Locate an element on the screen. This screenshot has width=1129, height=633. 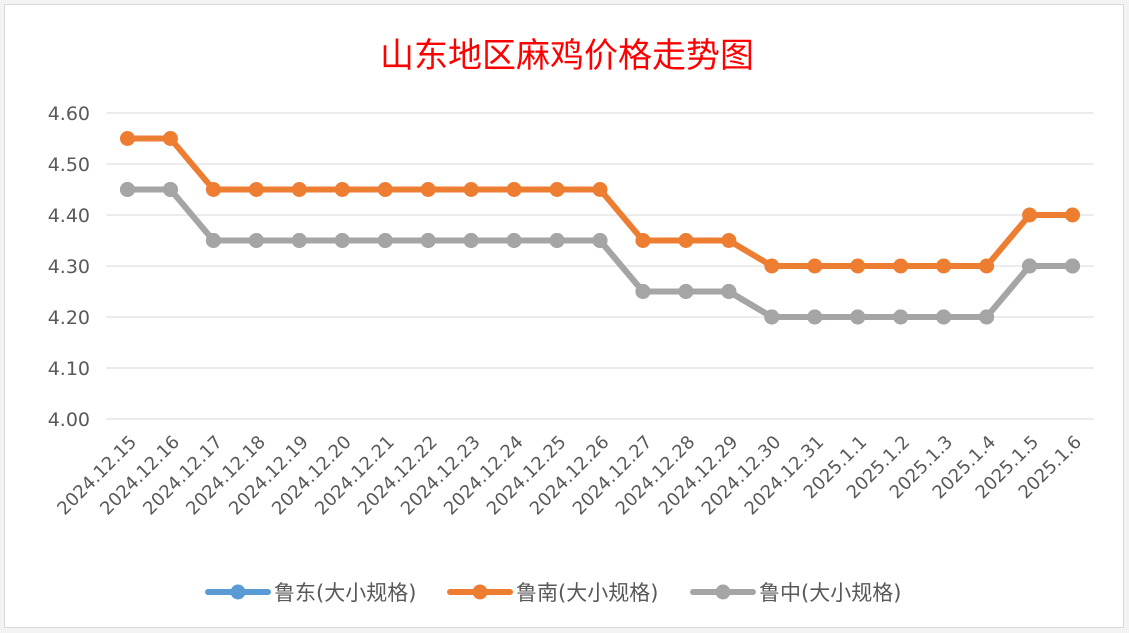
chart-title: 山东地区麻鸡价格走势图 is located at coordinates (567, 56).